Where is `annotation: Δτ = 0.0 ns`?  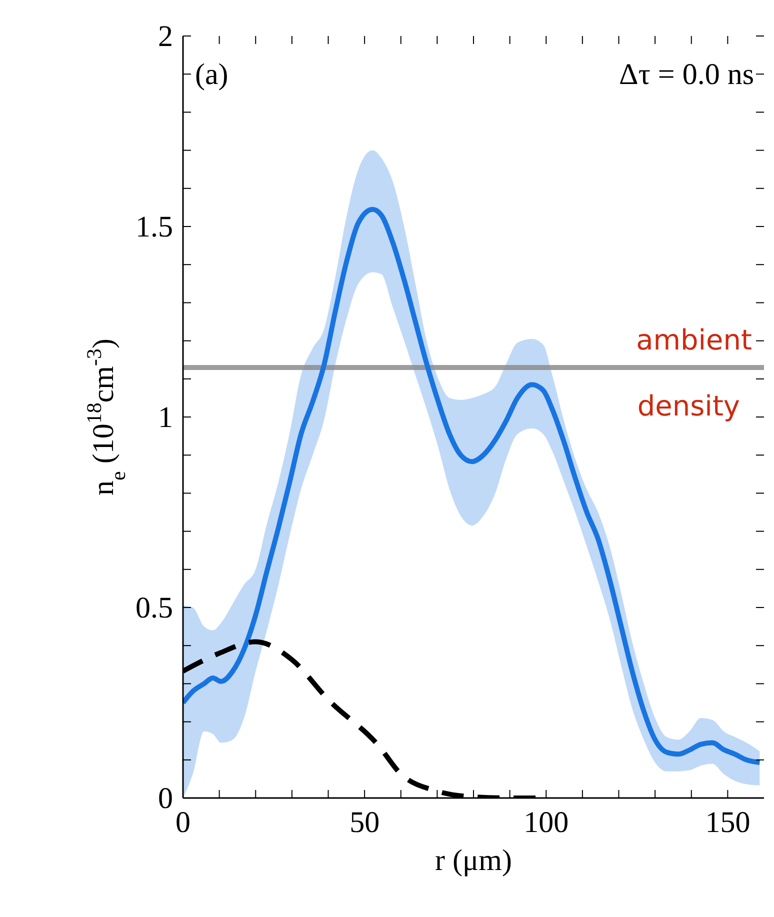 annotation: Δτ = 0.0 ns is located at coordinates (686, 74).